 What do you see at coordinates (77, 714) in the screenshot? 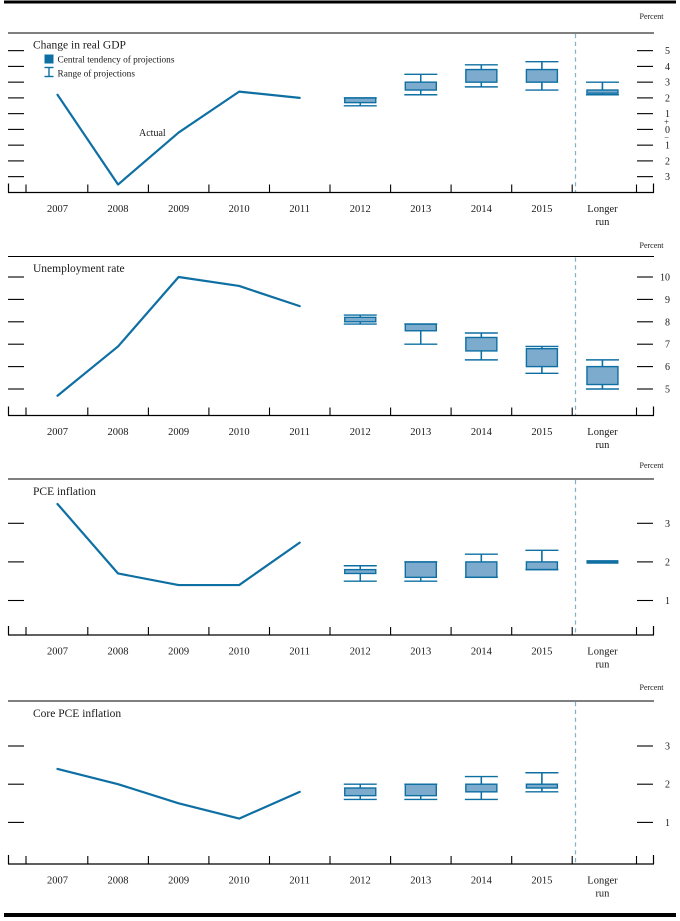
I see `panel-title: Core PCE inflation` at bounding box center [77, 714].